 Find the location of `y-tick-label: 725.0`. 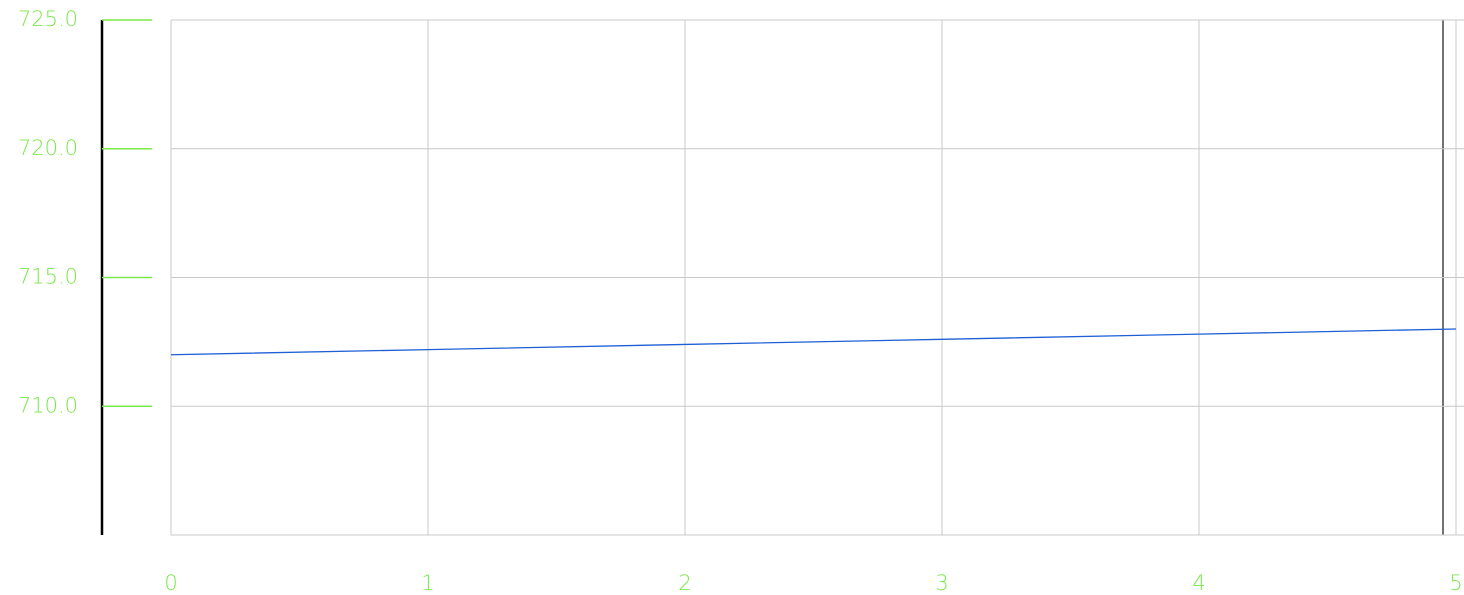

y-tick-label: 725.0 is located at coordinates (48, 19).